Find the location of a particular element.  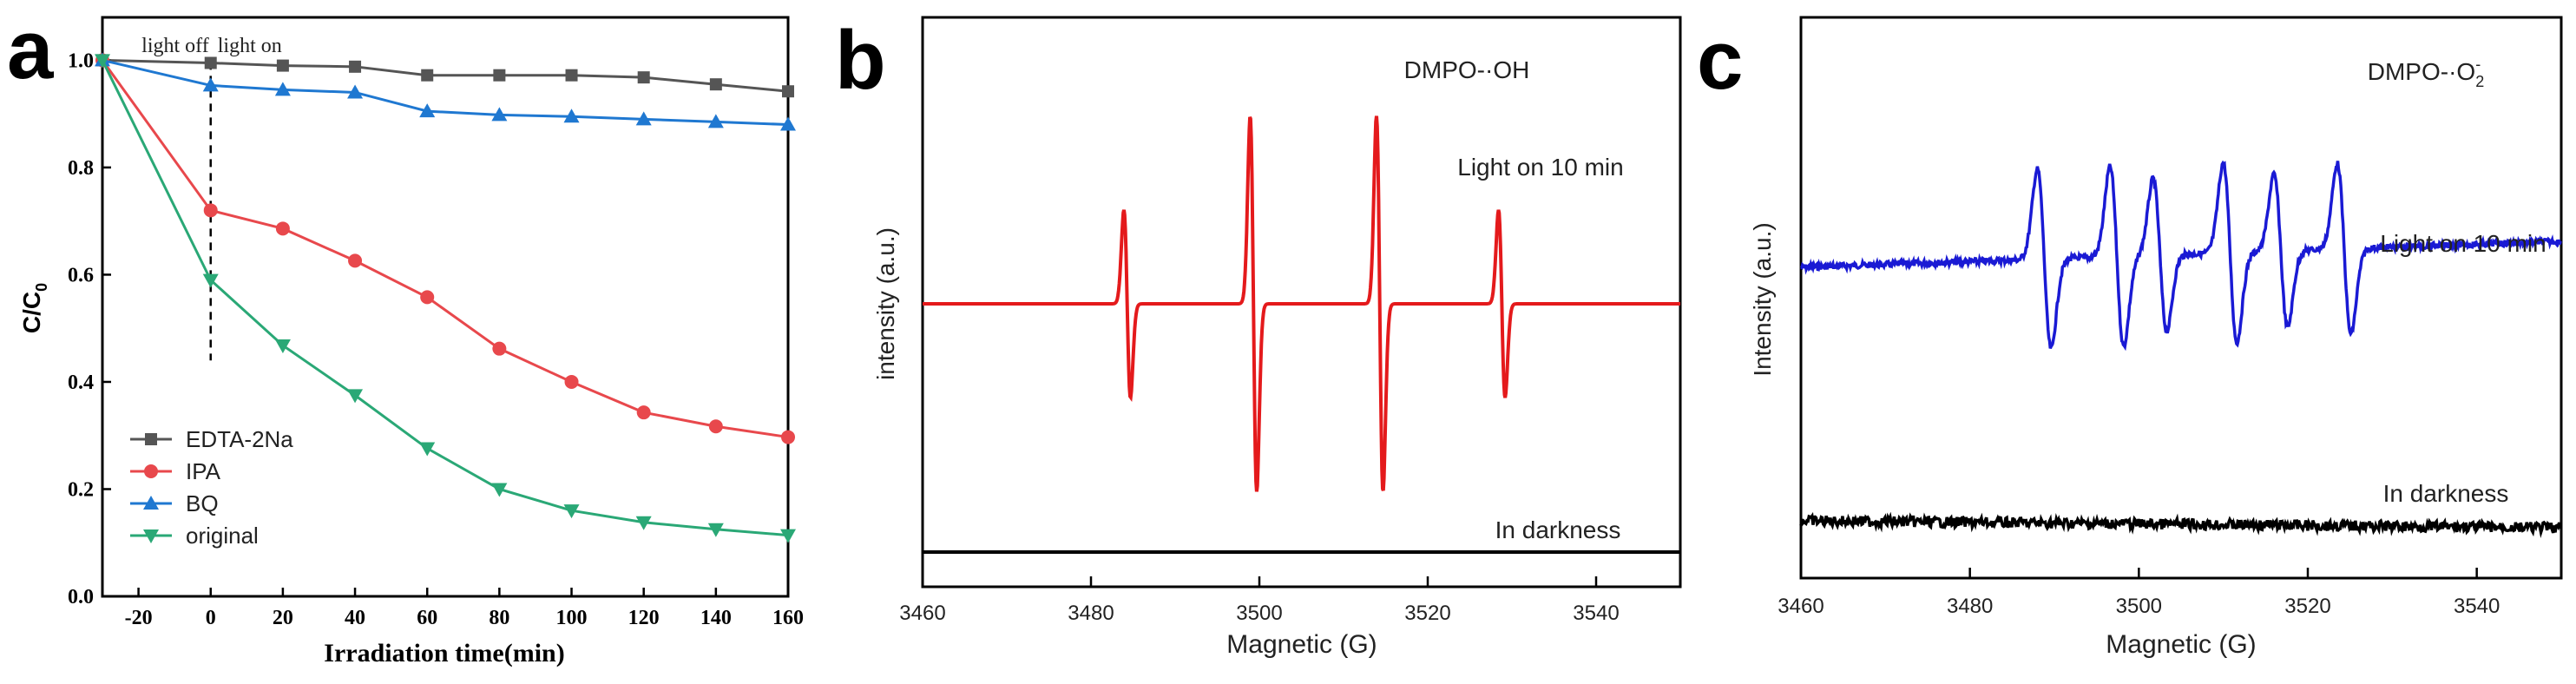

panel-c-species-main: DMPO-·O is located at coordinates (2421, 72).